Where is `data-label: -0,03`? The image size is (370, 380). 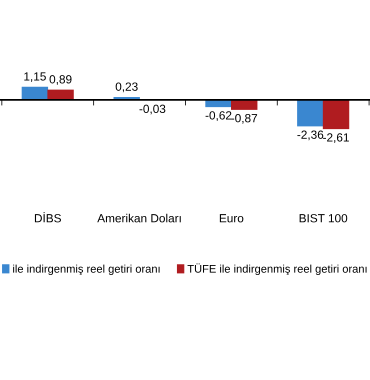 data-label: -0,03 is located at coordinates (152, 109).